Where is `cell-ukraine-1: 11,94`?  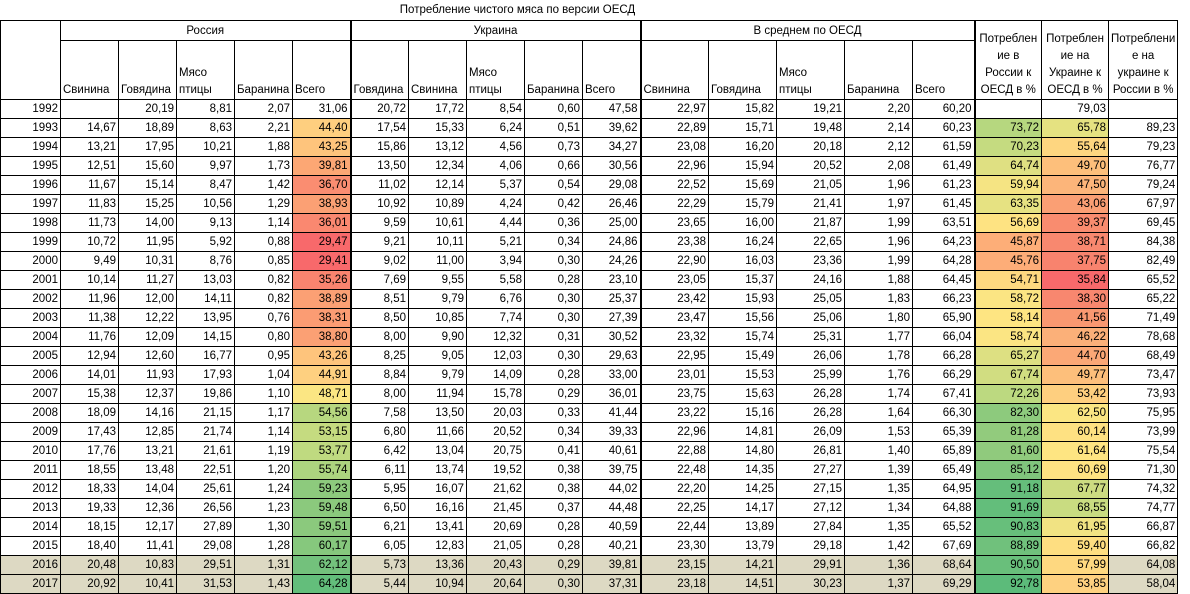
cell-ukraine-1: 11,94 is located at coordinates (437, 394).